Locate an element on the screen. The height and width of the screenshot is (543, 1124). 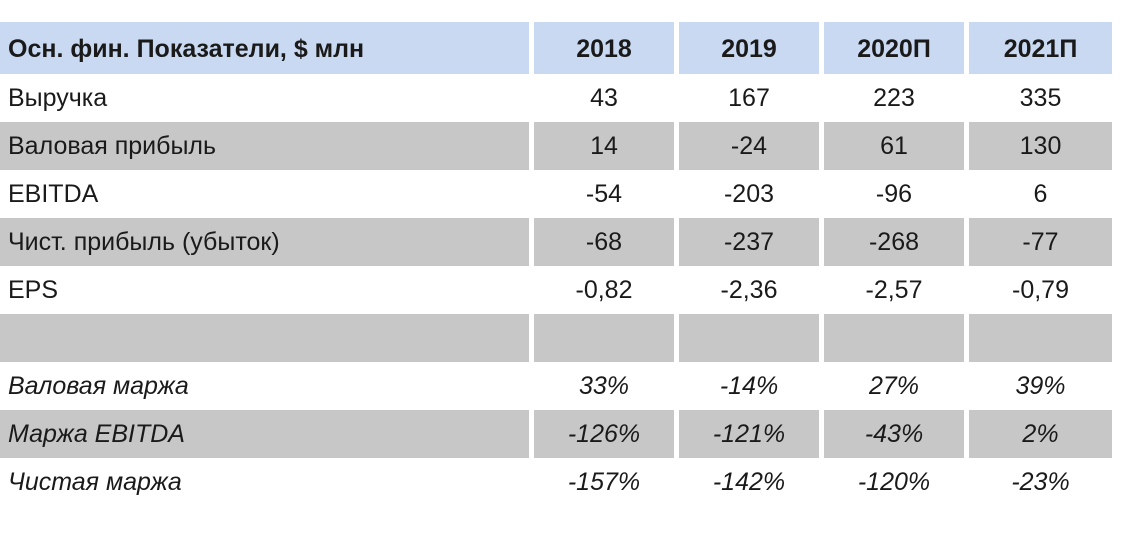
table-cell: 43 is located at coordinates (601, 98).